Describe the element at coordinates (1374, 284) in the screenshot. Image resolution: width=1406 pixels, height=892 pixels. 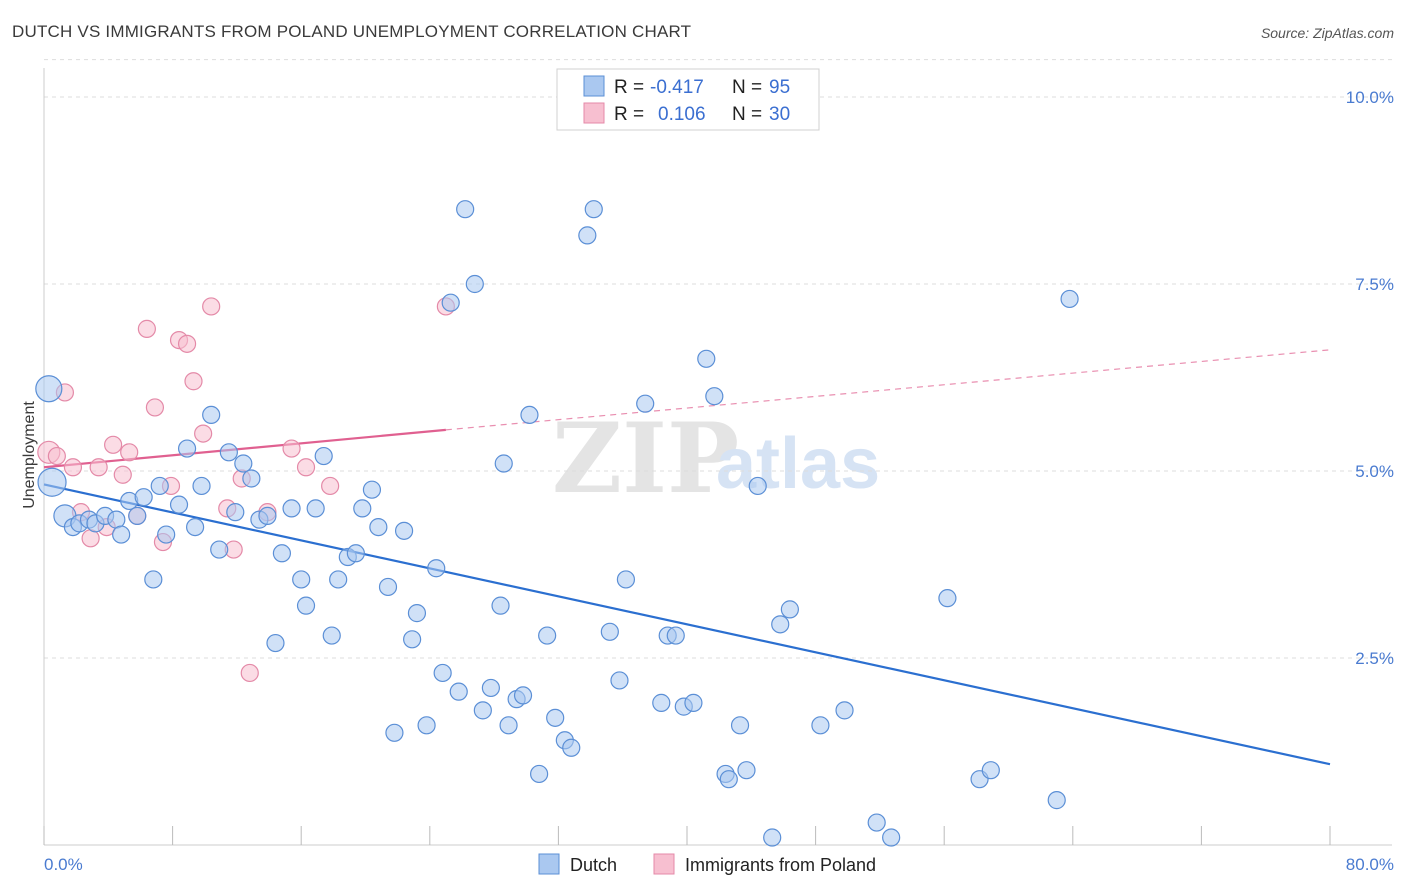
I see `y-tick-label: 7.5%` at that location.